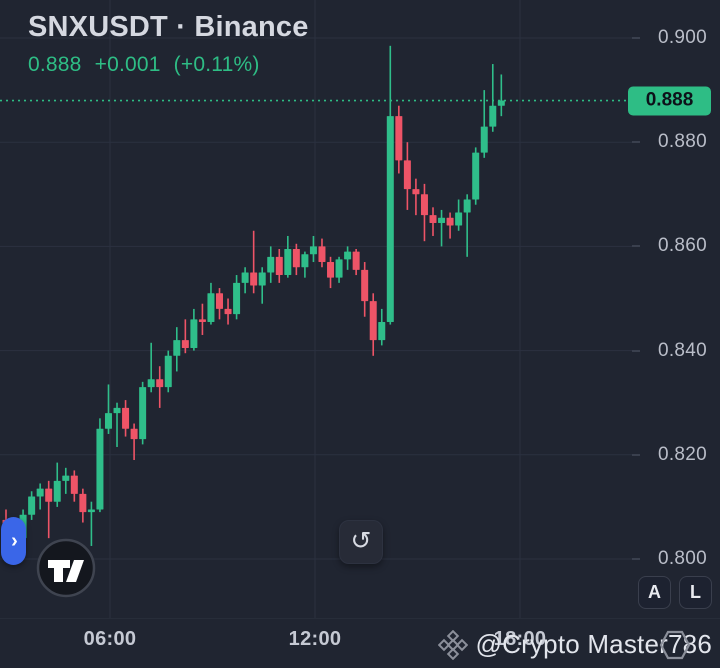  I want to click on refresh-icon: ↺, so click(361, 540).